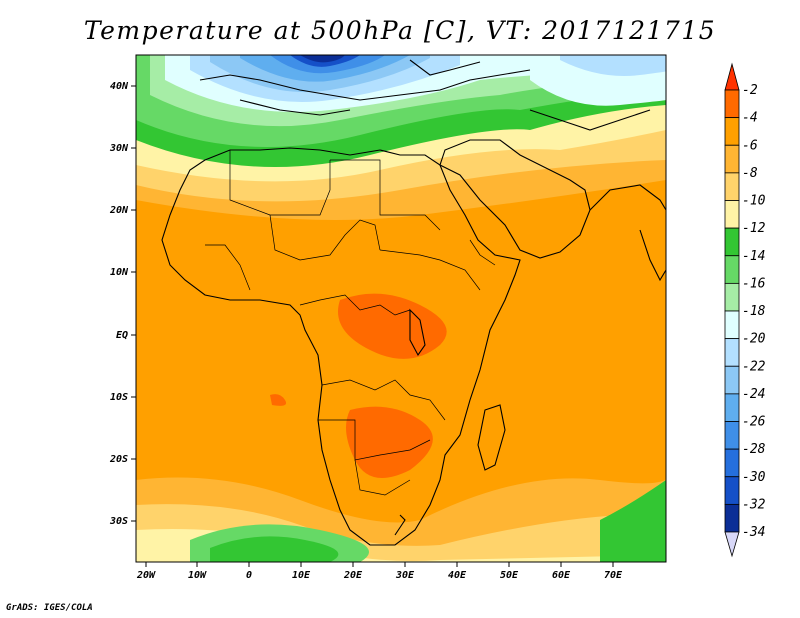 Image resolution: width=800 pixels, height=618 pixels. What do you see at coordinates (561, 575) in the screenshot?
I see `lon-tick-label: 60E` at bounding box center [561, 575].